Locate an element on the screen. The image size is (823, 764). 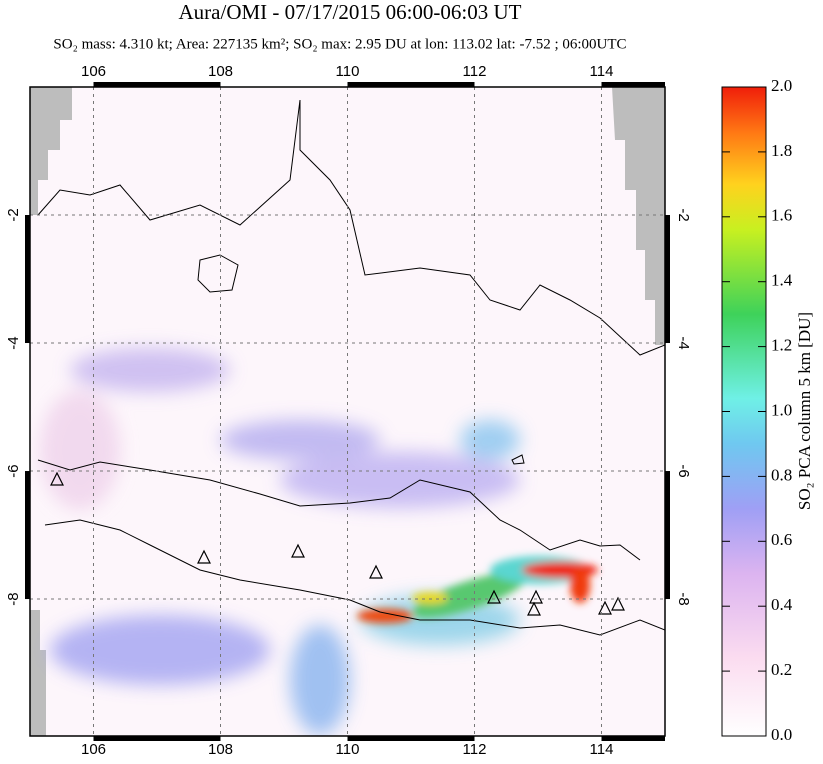
colorbar-tick-label: 0.6 is located at coordinates (781, 539).